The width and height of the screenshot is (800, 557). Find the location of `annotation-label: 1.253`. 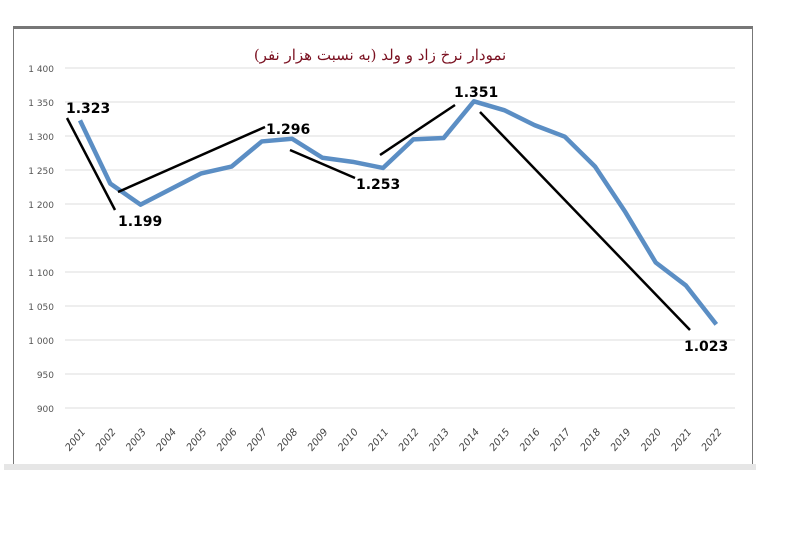

annotation-label: 1.253 is located at coordinates (378, 185).